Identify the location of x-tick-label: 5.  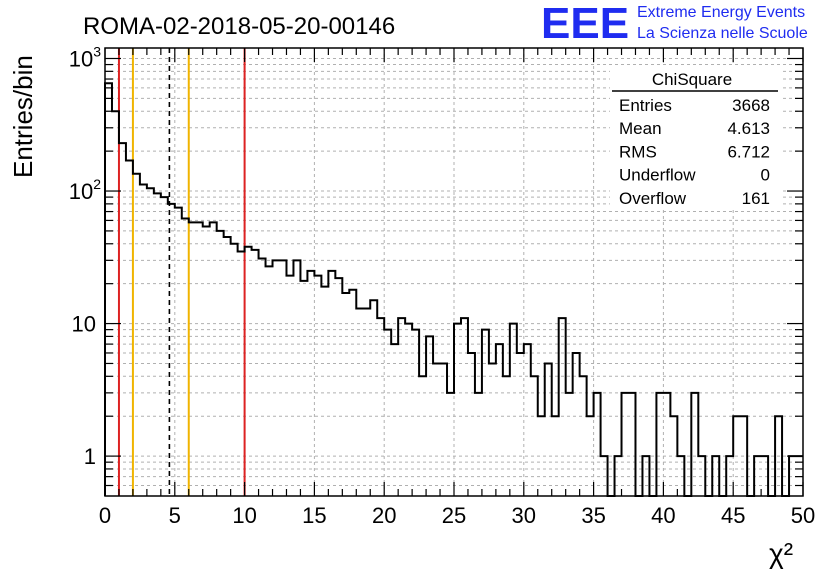
(175, 515).